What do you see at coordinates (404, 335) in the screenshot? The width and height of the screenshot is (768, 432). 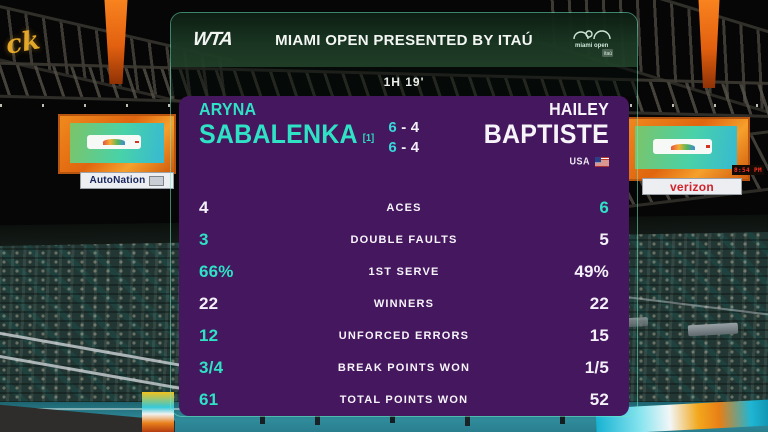 I see `stat-row-unforced-errors: 12 UNFORCED ERRORS 15` at bounding box center [404, 335].